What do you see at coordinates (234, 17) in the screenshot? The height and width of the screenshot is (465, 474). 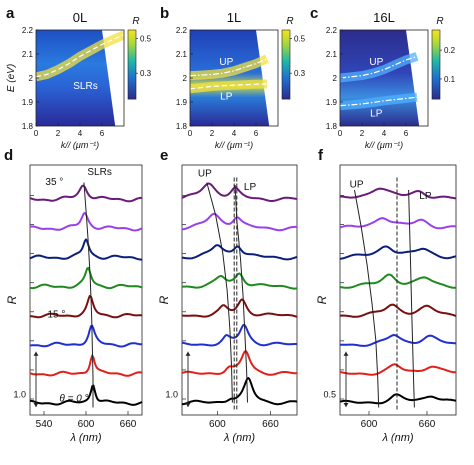 I see `panel-title: 1L` at bounding box center [234, 17].